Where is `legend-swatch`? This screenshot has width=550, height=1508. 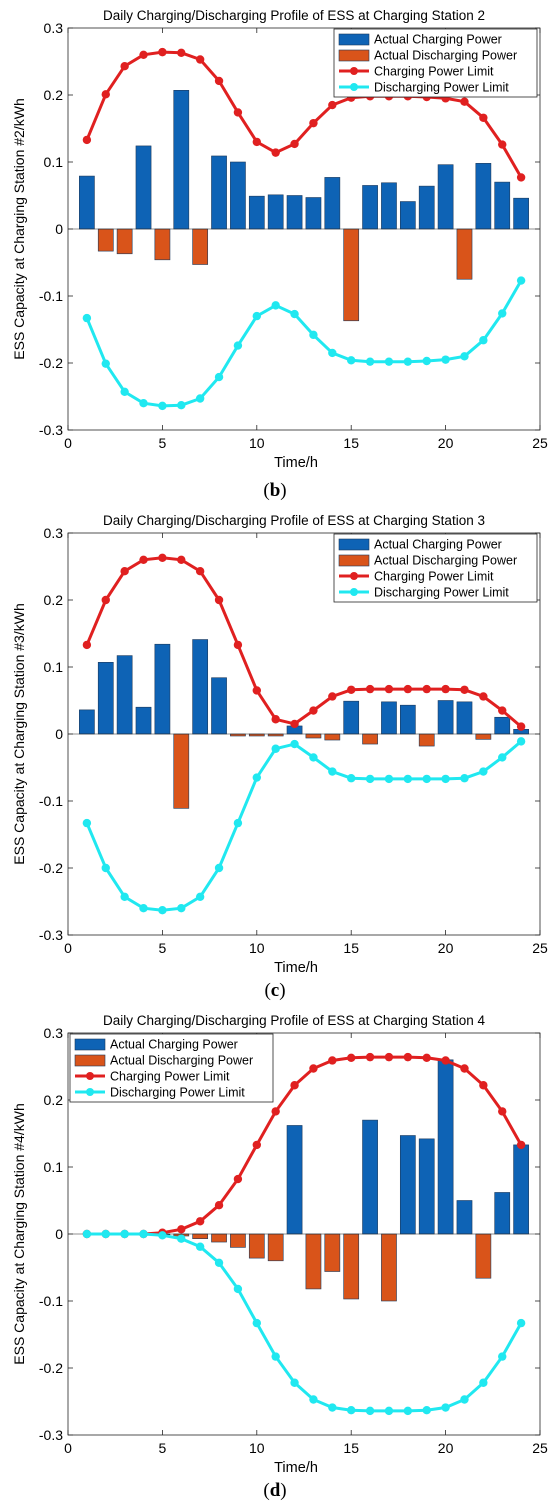 legend-swatch is located at coordinates (354, 55).